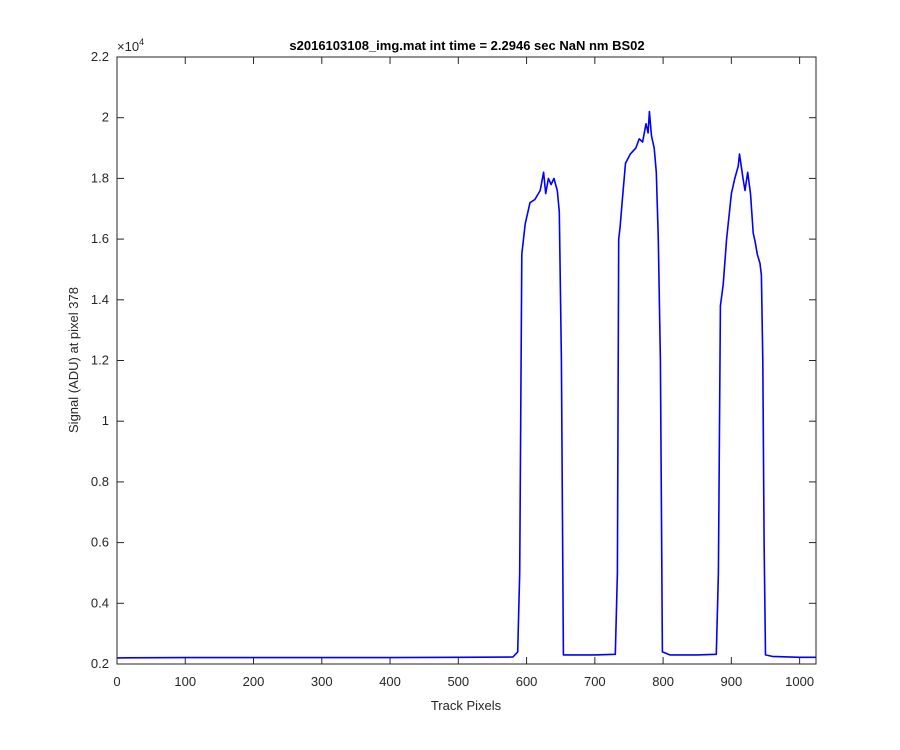 The image size is (900, 750). What do you see at coordinates (100, 299) in the screenshot?
I see `y-tick-label: 1.4` at bounding box center [100, 299].